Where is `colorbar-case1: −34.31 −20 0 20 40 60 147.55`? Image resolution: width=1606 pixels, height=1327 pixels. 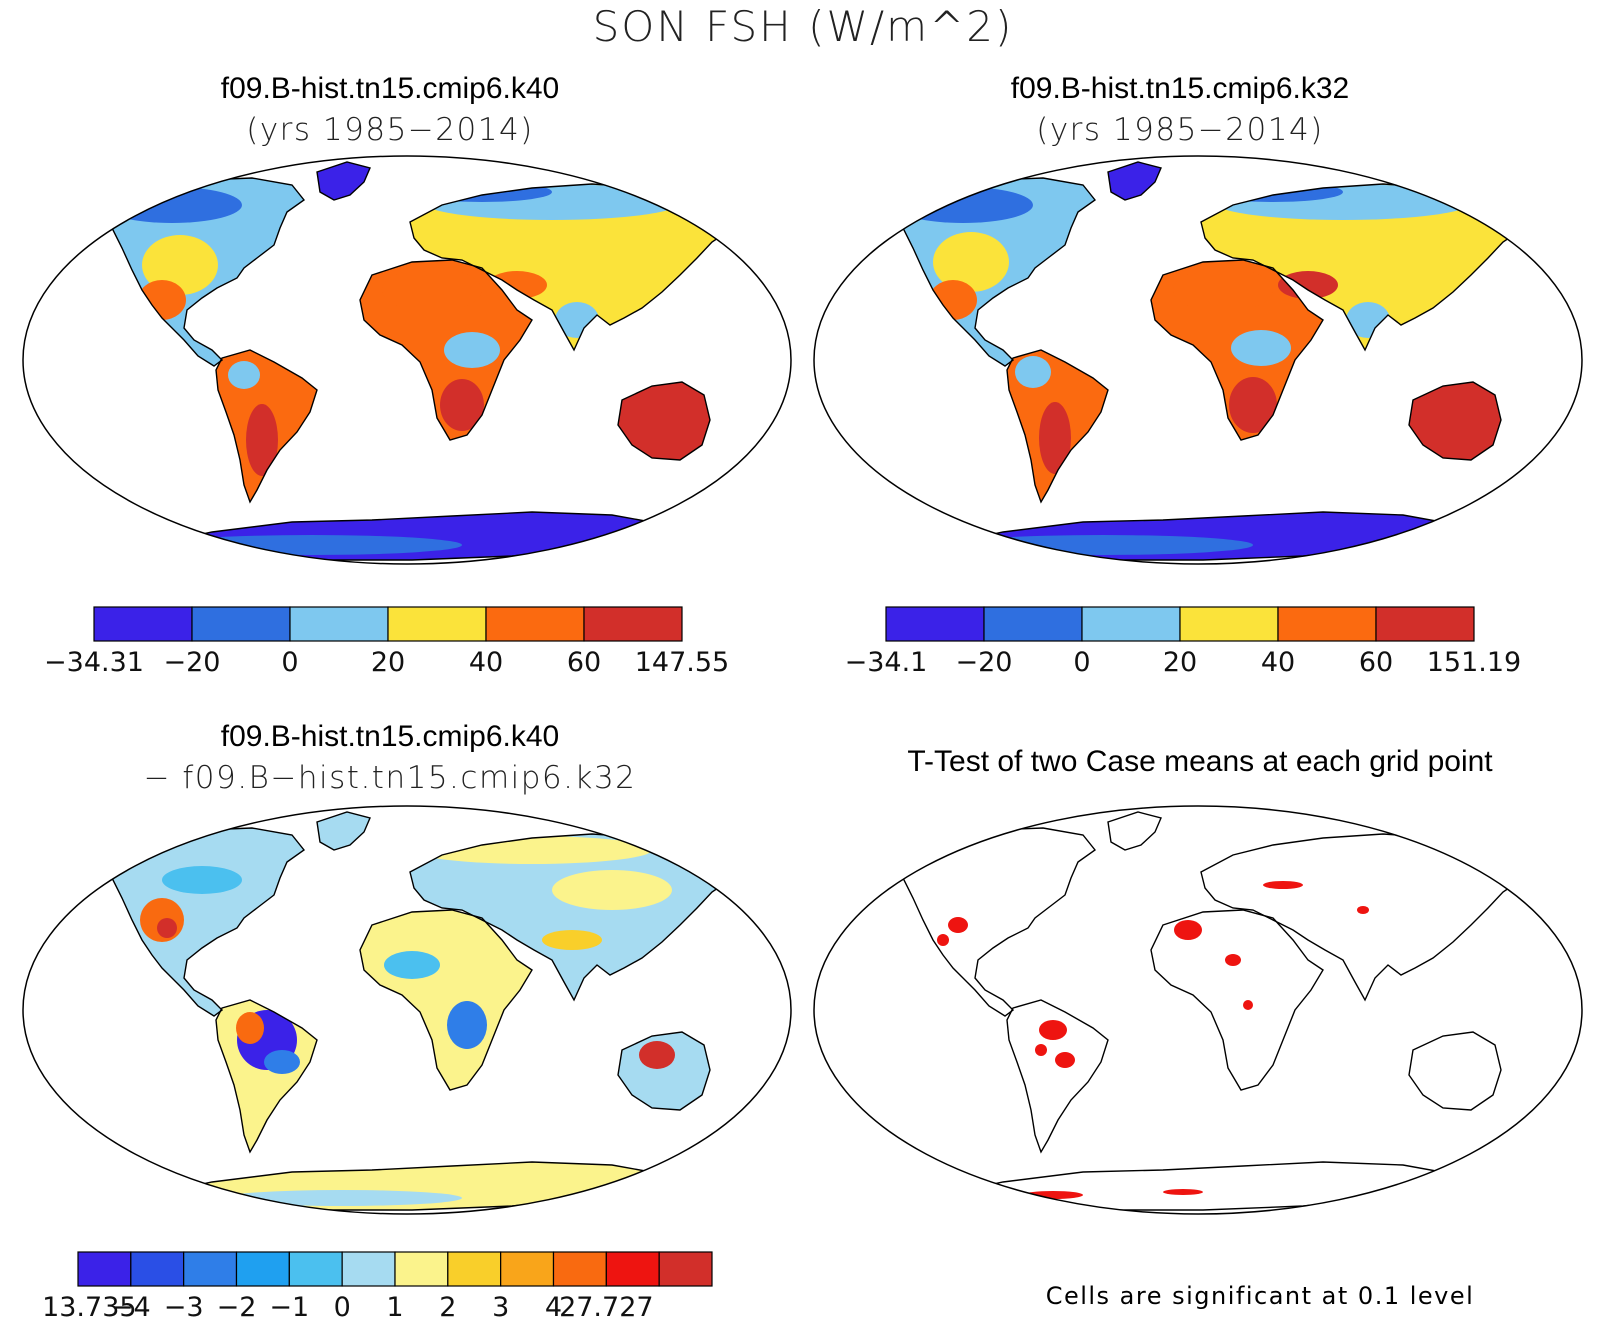 colorbar-case1: −34.31 −20 0 20 40 60 147.55 is located at coordinates (386, 642).